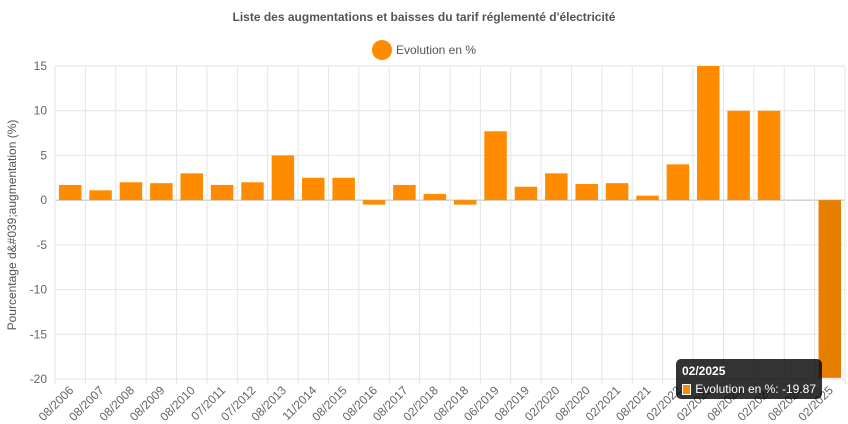 Image resolution: width=848 pixels, height=424 pixels. Describe the element at coordinates (41, 111) in the screenshot. I see `y-tick-label: 10` at that location.